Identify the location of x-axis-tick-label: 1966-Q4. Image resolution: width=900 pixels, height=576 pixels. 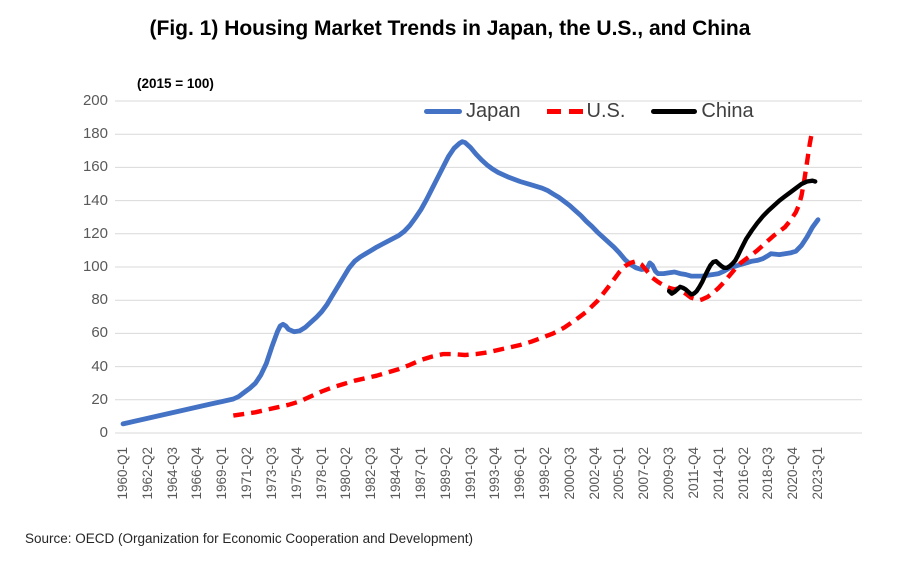
(197, 473).